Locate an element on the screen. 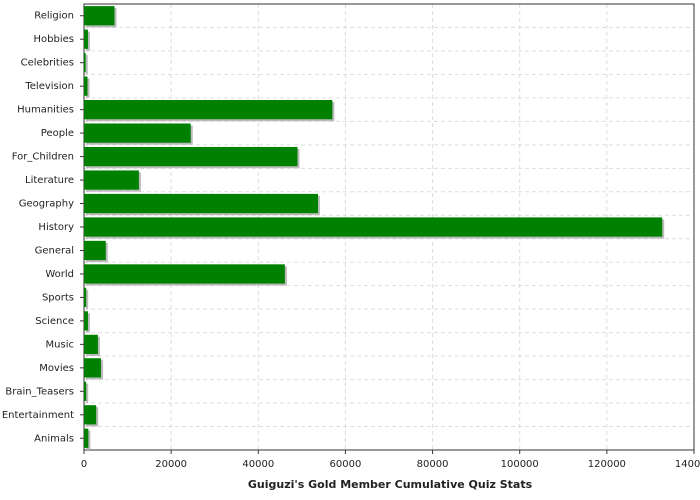 The image size is (700, 500). x-tick-label: 140000 is located at coordinates (687, 464).